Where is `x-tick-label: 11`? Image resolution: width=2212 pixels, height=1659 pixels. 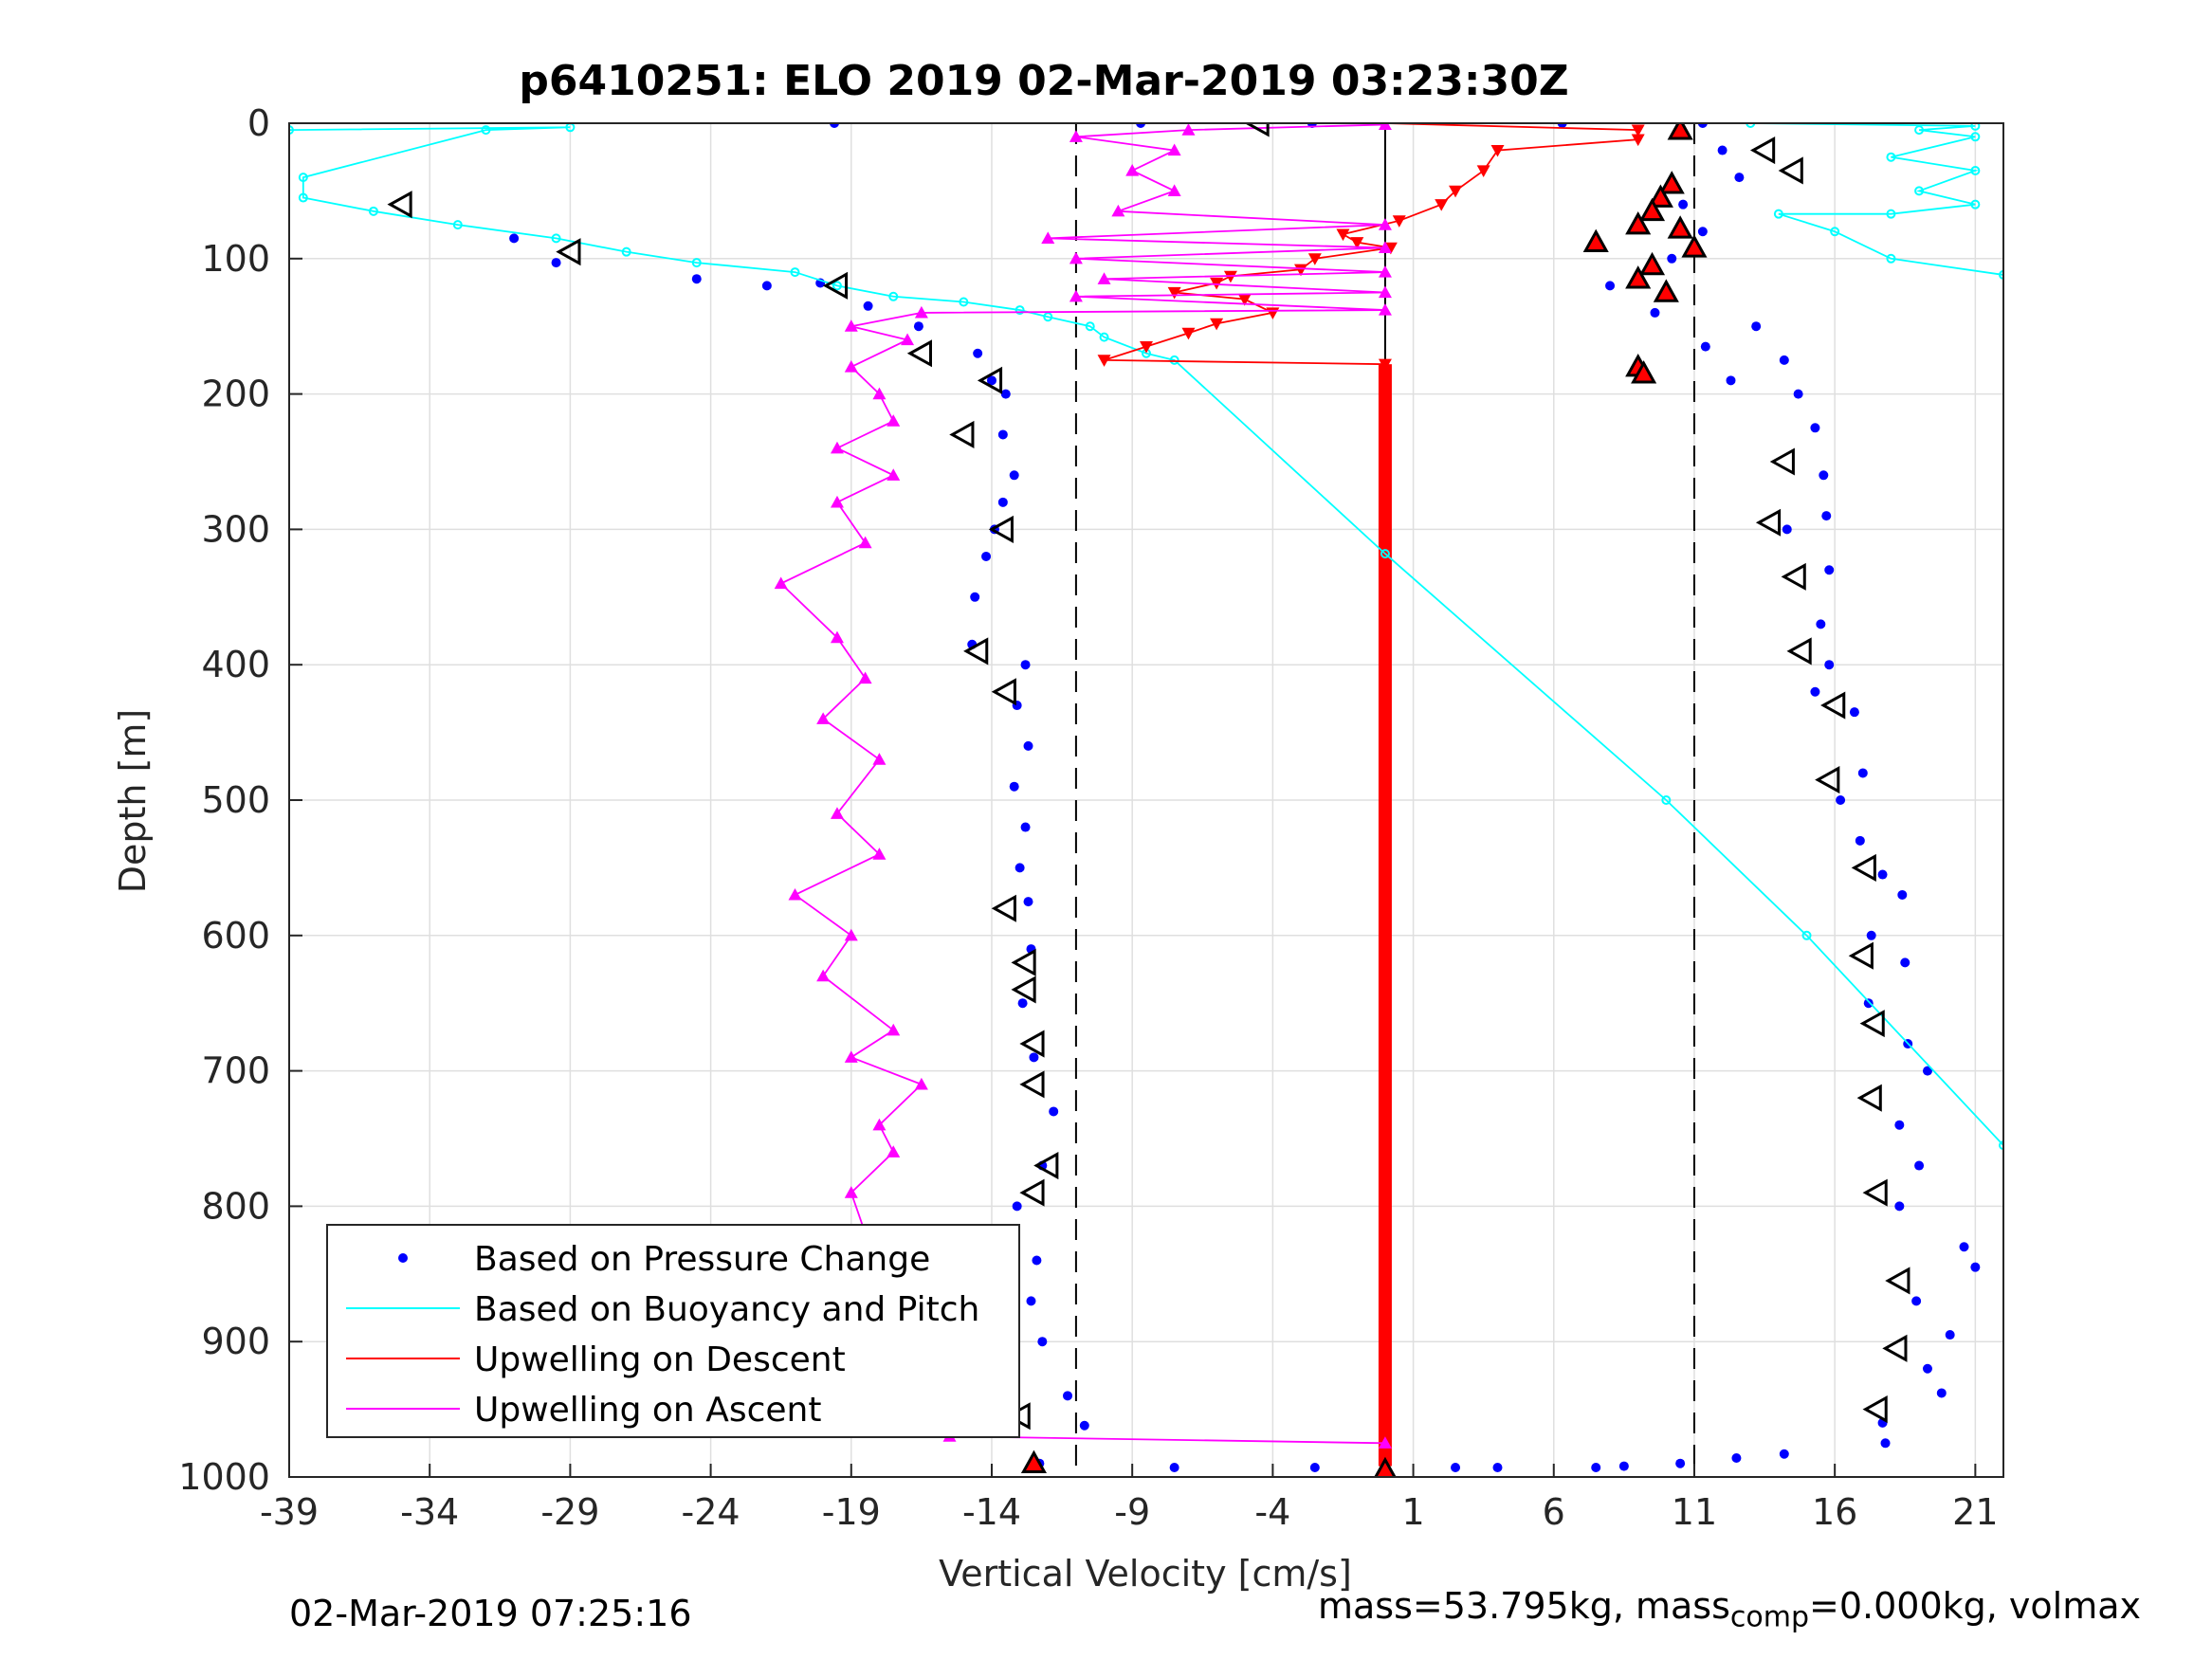 x-tick-label: 11 is located at coordinates (1694, 1512).